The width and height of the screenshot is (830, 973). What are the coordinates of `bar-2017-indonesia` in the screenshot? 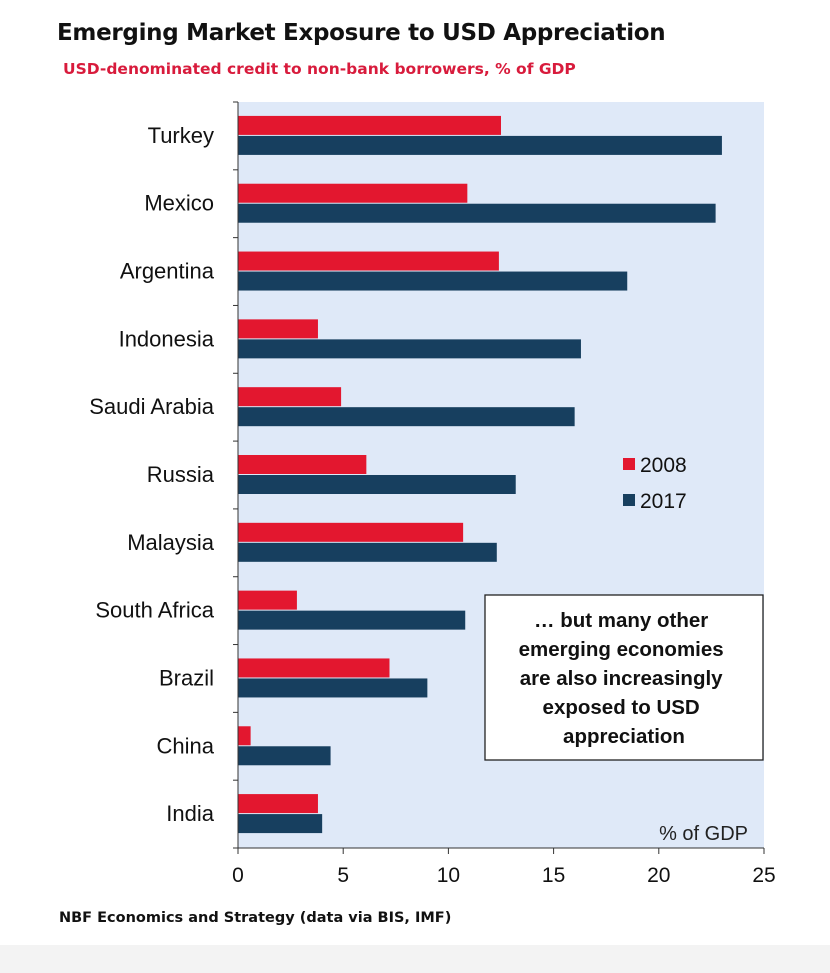 It's located at (409, 349).